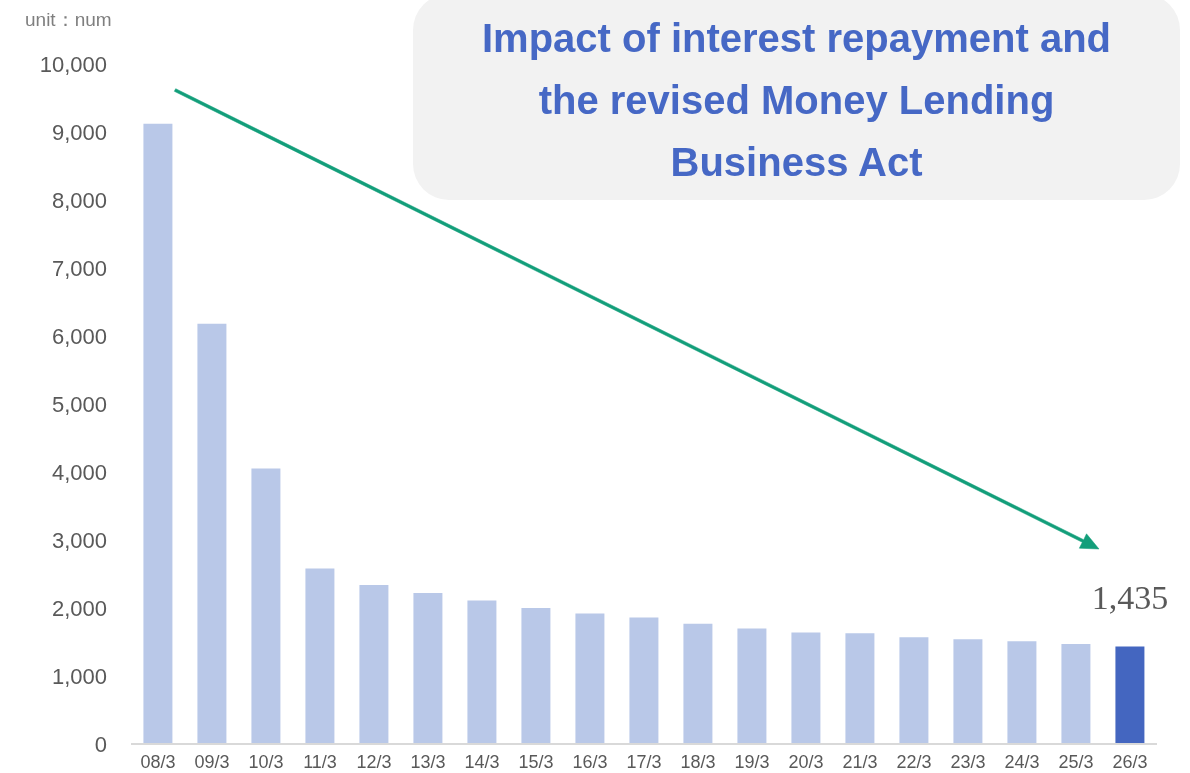 This screenshot has width=1190, height=773. What do you see at coordinates (79, 336) in the screenshot?
I see `y-tick-label: 6,000` at bounding box center [79, 336].